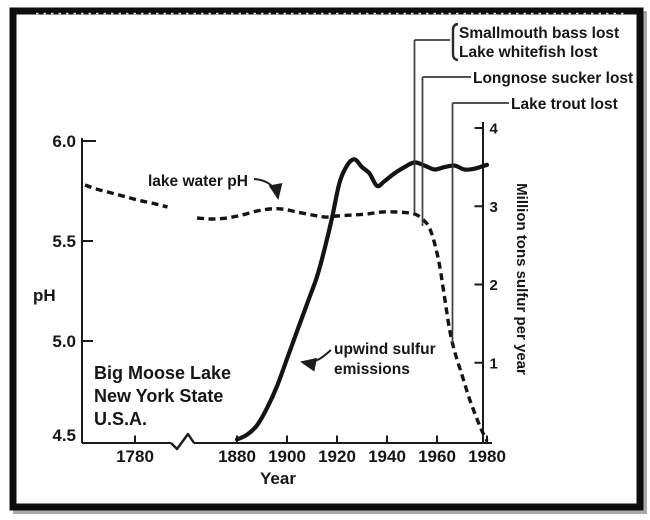 Image resolution: width=650 pixels, height=520 pixels. Describe the element at coordinates (287, 456) in the screenshot. I see `x-tick-label: 1900` at that location.